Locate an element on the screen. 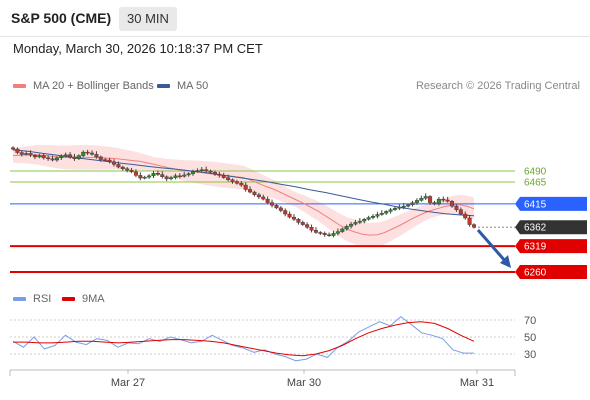 This screenshot has height=400, width=590. rsi-swatch is located at coordinates (19, 299).